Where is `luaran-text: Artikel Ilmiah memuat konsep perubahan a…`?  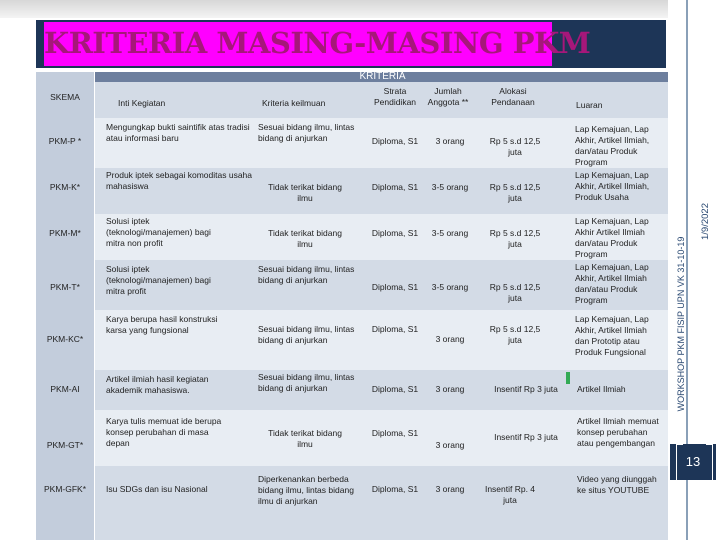 luaran-text: Artikel Ilmiah memuat konsep perubahan a… is located at coordinates (618, 432).